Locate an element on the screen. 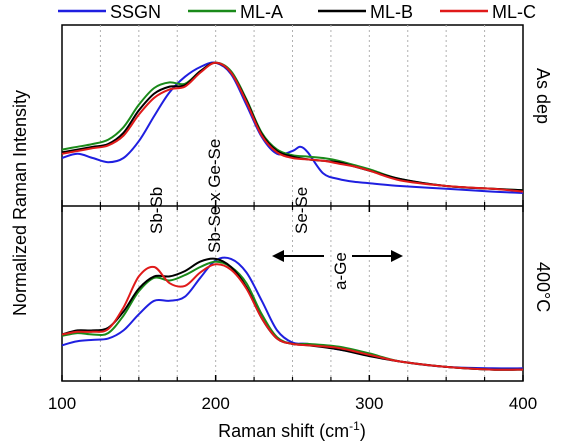  annotation-sese: Se-Se is located at coordinates (301, 210).